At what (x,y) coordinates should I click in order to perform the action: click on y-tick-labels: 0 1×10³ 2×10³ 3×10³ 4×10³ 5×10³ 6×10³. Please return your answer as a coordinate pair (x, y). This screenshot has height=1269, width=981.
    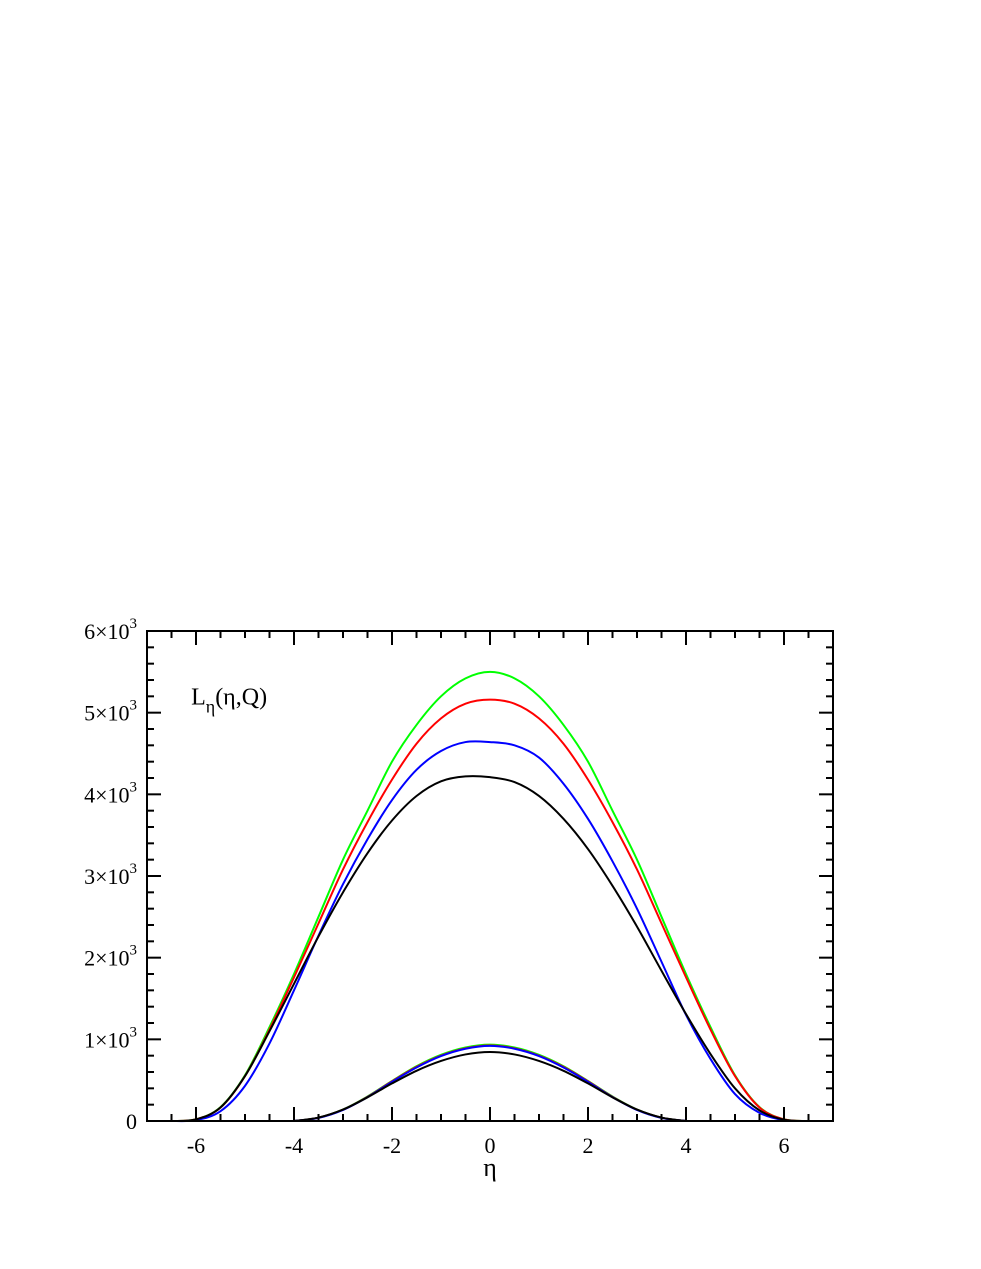
    Looking at the image, I should click on (110, 875).